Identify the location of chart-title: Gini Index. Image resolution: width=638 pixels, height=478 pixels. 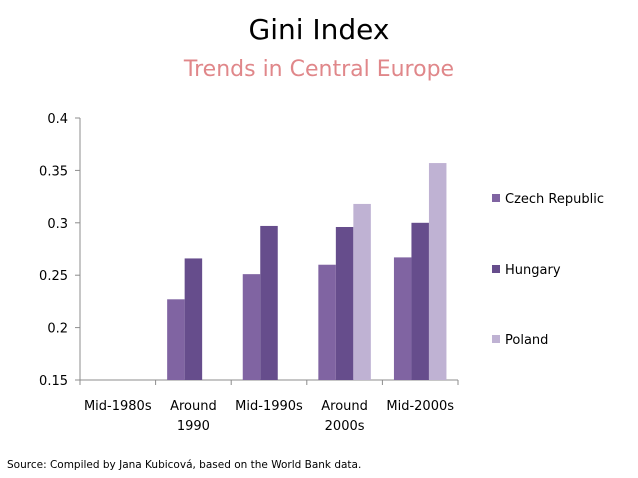
(319, 29).